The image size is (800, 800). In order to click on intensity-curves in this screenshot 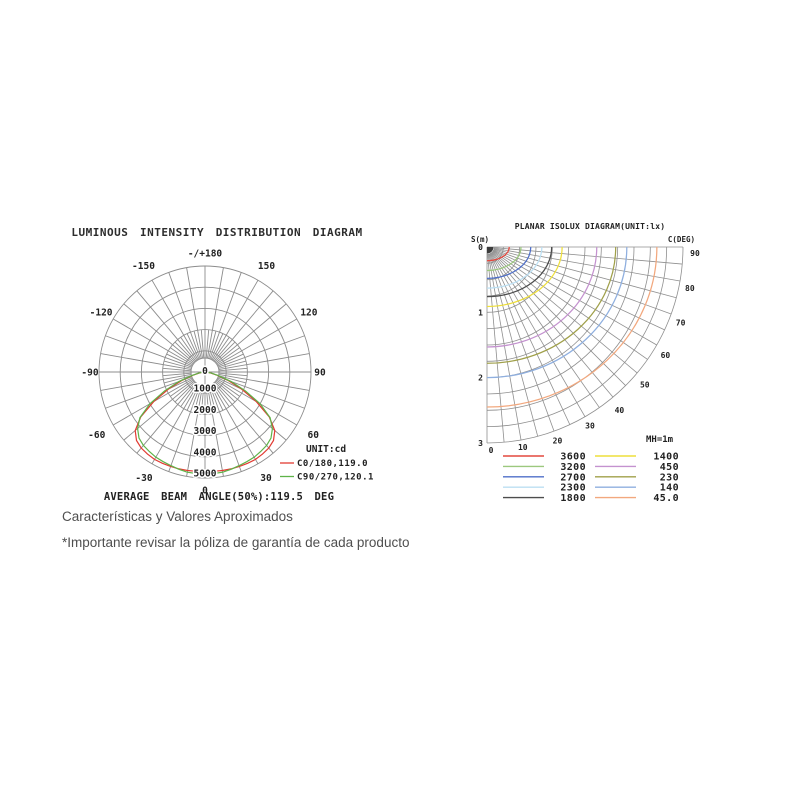, I will do `click(205, 423)`.